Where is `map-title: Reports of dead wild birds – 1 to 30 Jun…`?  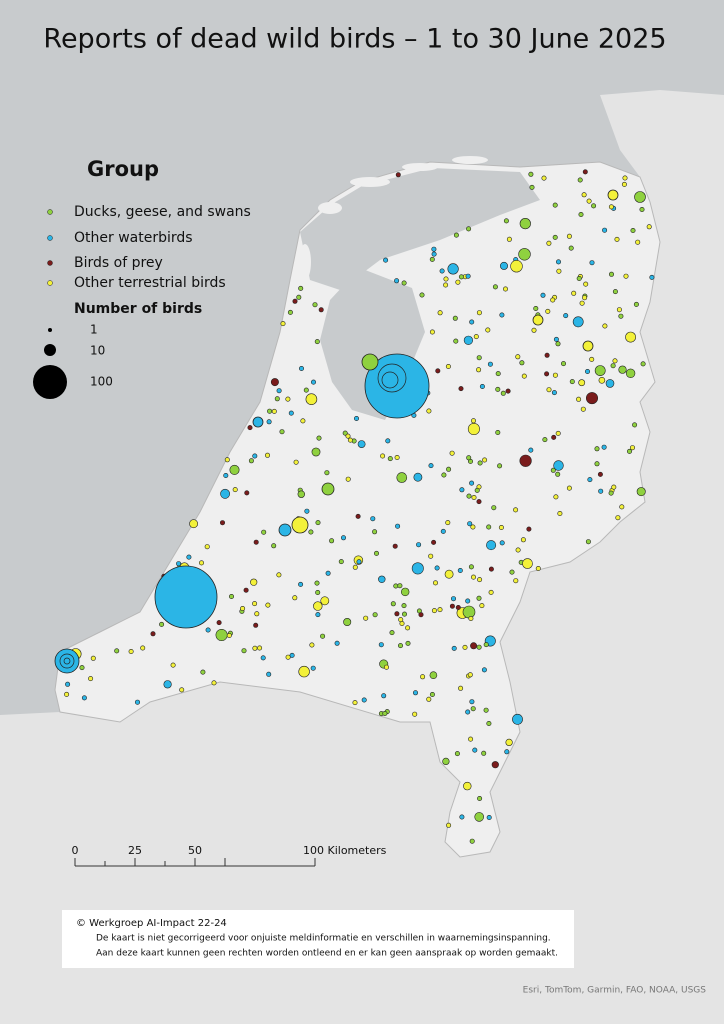 map-title: Reports of dead wild birds – 1 to 30 Jun… is located at coordinates (354, 39).